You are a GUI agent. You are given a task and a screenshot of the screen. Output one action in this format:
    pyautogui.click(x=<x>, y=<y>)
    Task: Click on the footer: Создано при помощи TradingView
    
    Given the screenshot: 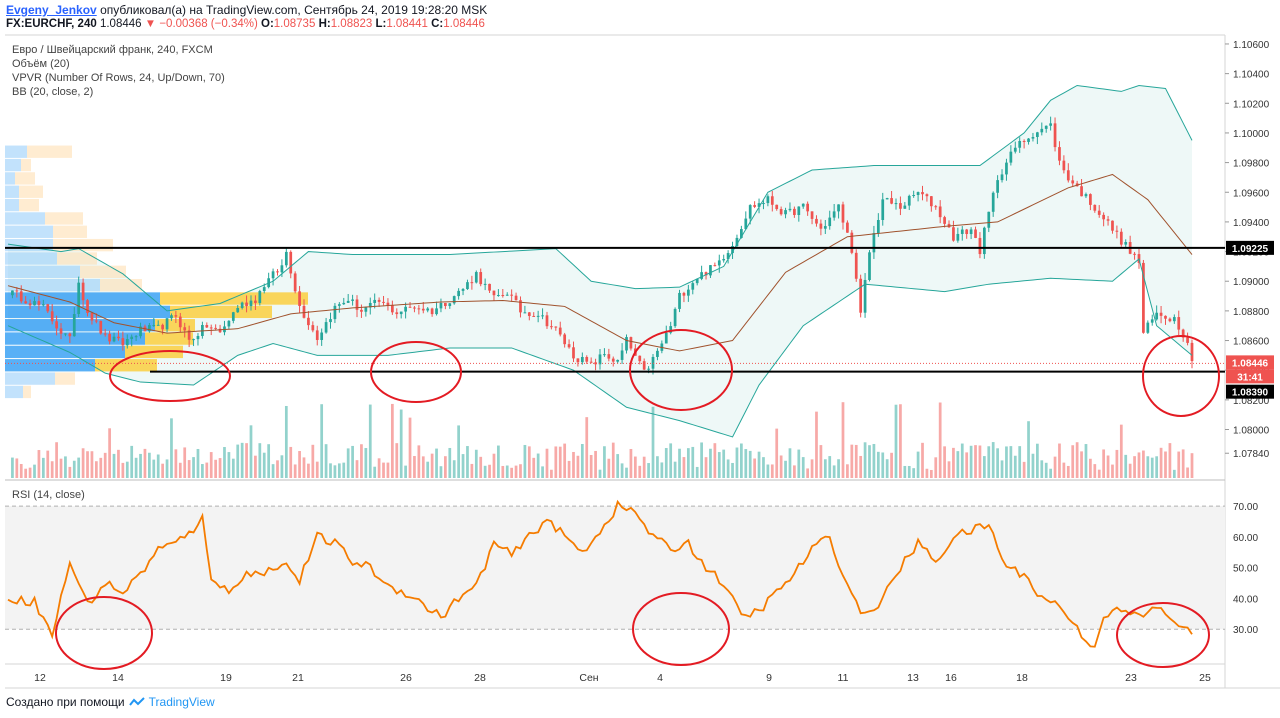 What is the action you would take?
    pyautogui.click(x=110, y=702)
    